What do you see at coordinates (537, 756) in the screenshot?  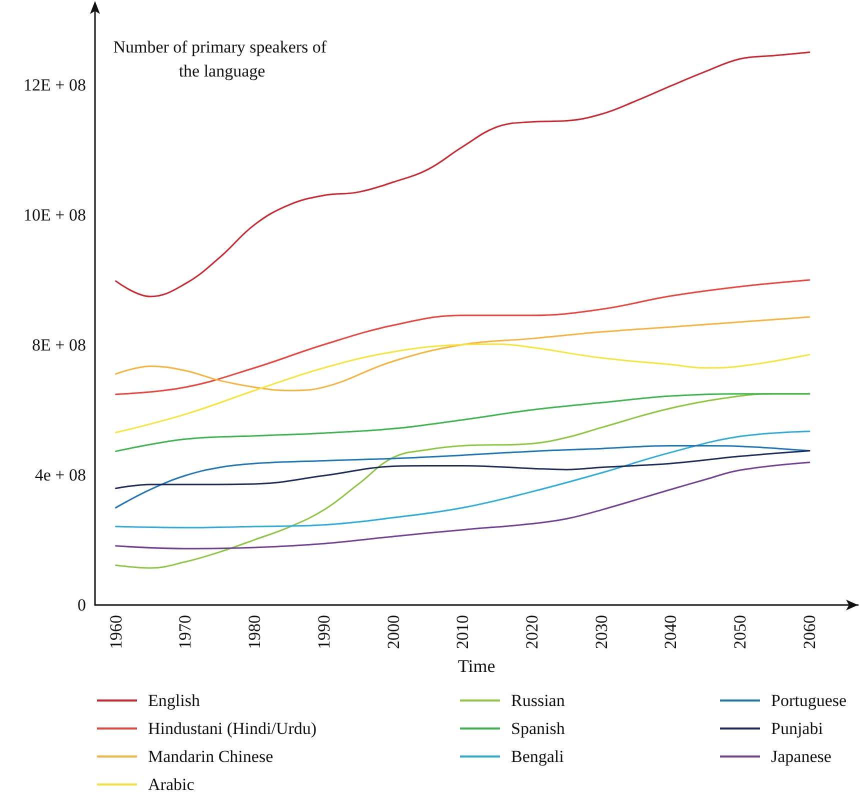 I see `legend-label: Bengali` at bounding box center [537, 756].